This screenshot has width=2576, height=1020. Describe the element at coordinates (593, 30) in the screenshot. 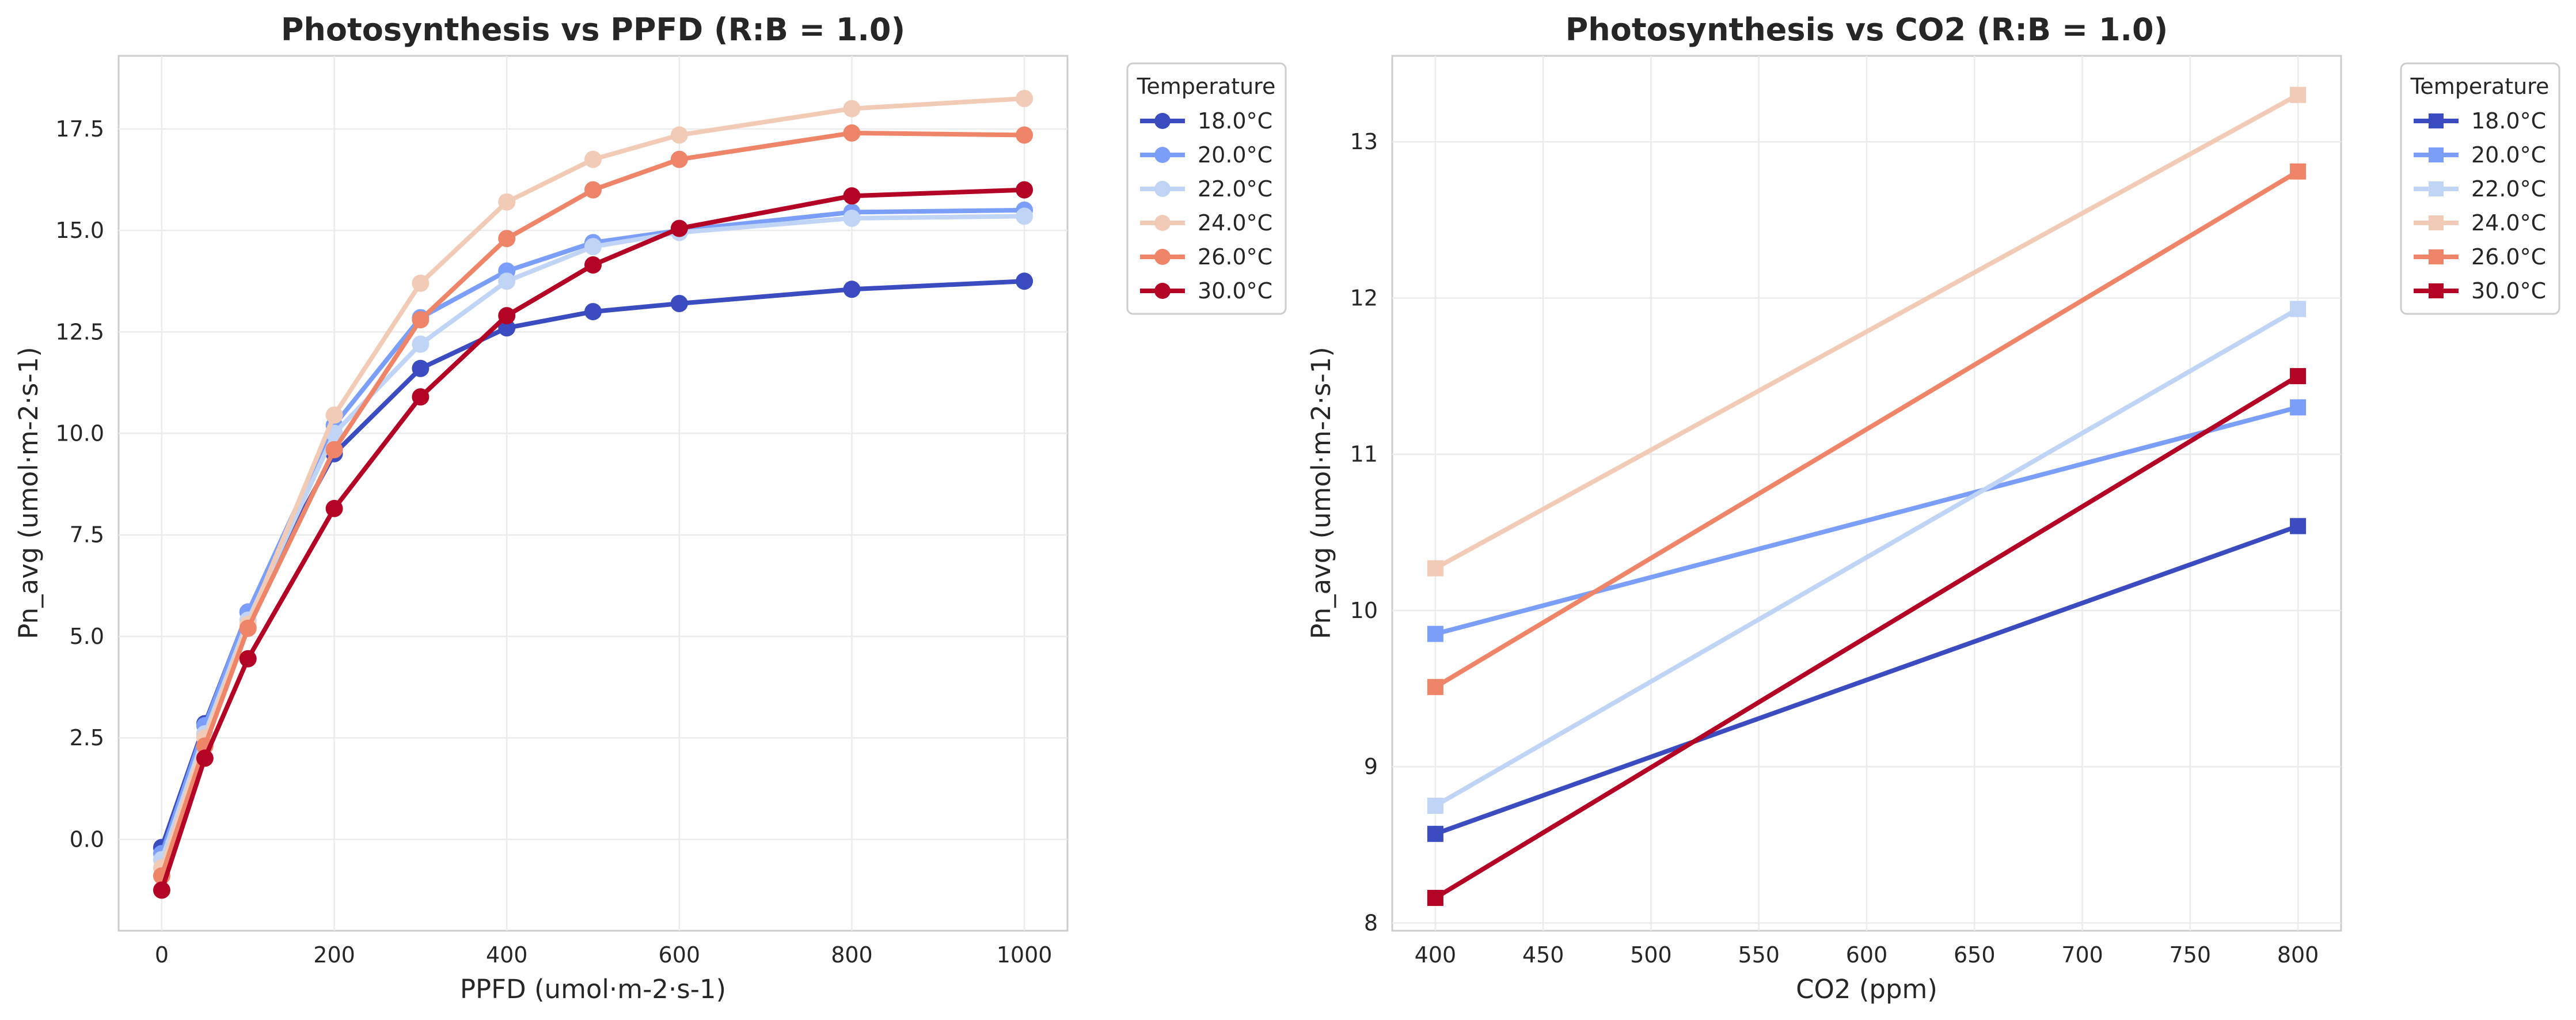

I see `ppfd-chart-title: Photosynthesis vs PPFD (R:B = 1.0)` at that location.